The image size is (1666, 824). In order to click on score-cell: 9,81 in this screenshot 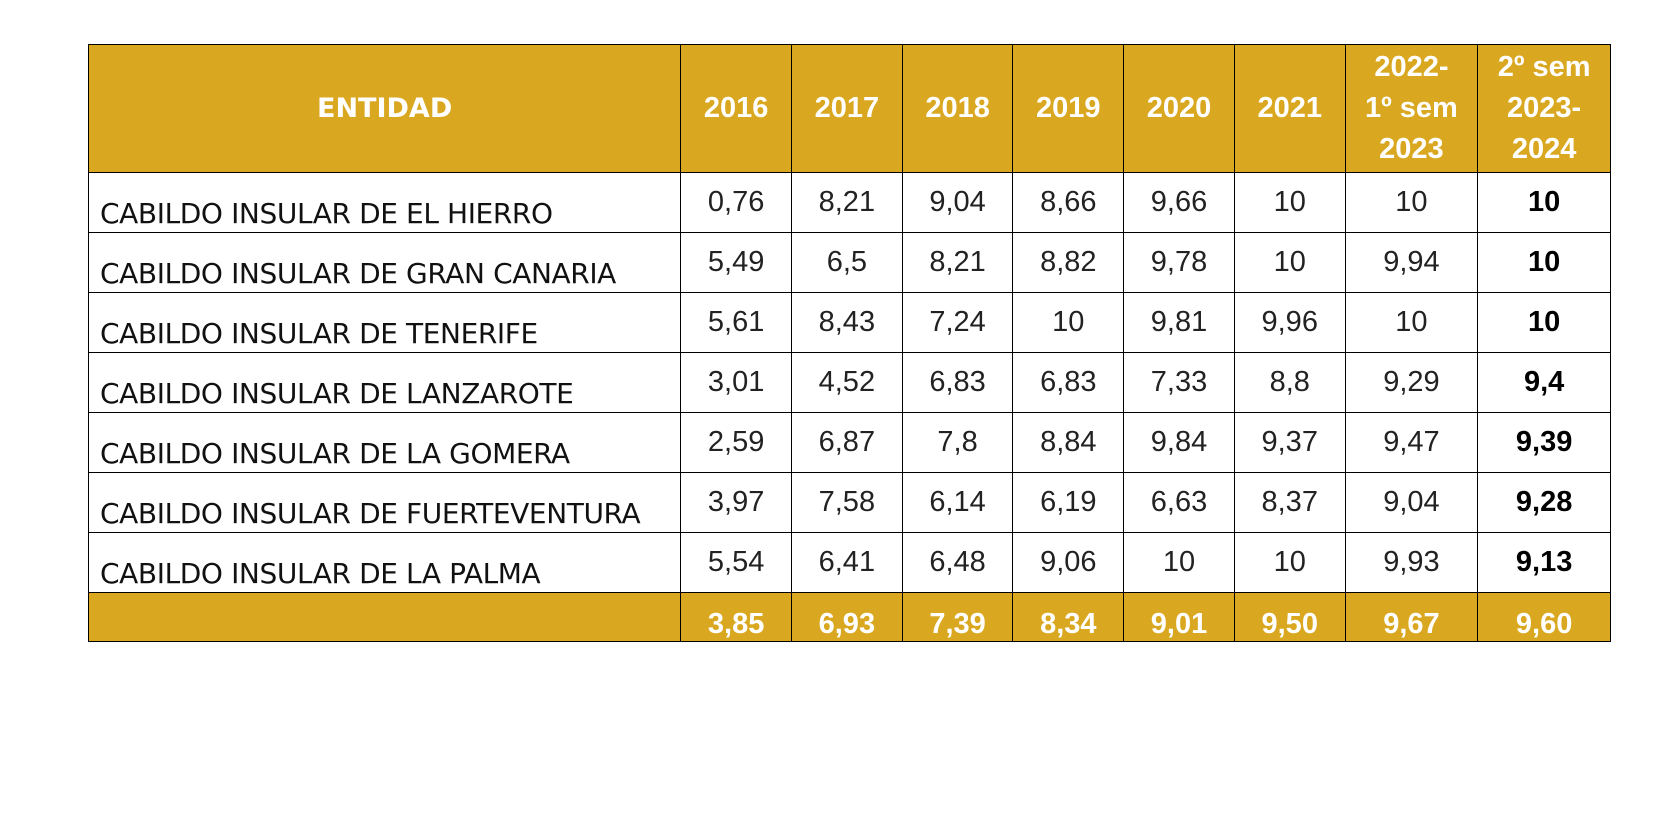, I will do `click(1179, 322)`.